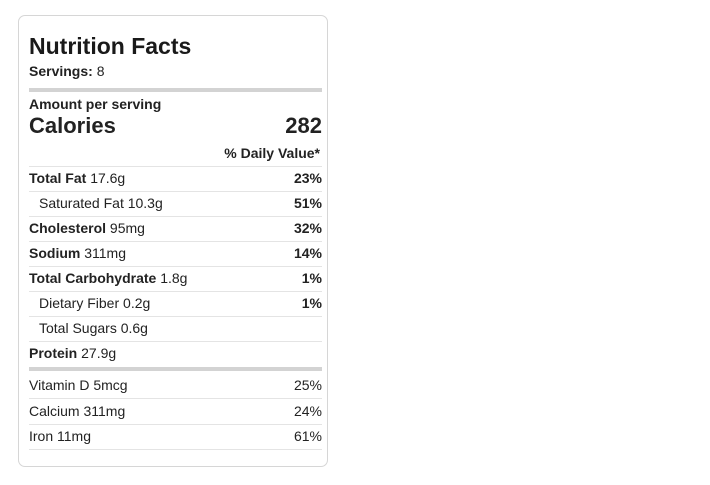 This screenshot has width=710, height=485. I want to click on nutrient-name: Sodium, so click(55, 253).